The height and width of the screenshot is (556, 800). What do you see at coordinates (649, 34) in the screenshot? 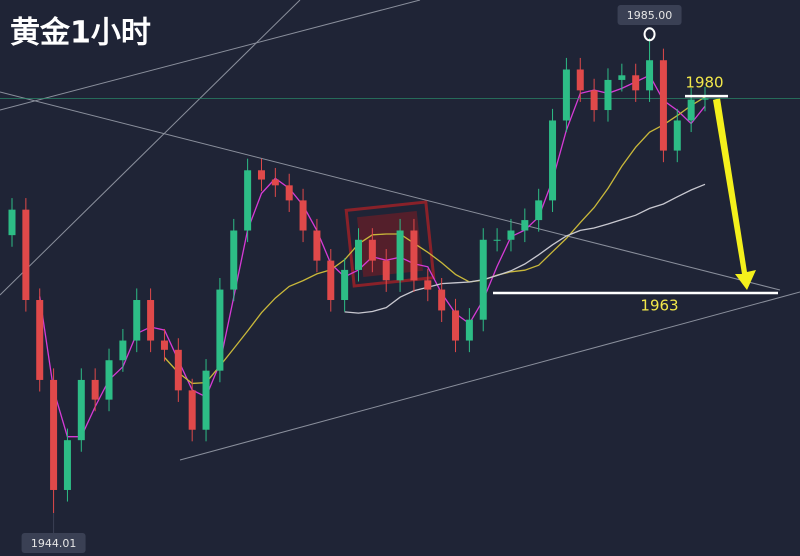
I see `high-marker` at bounding box center [649, 34].